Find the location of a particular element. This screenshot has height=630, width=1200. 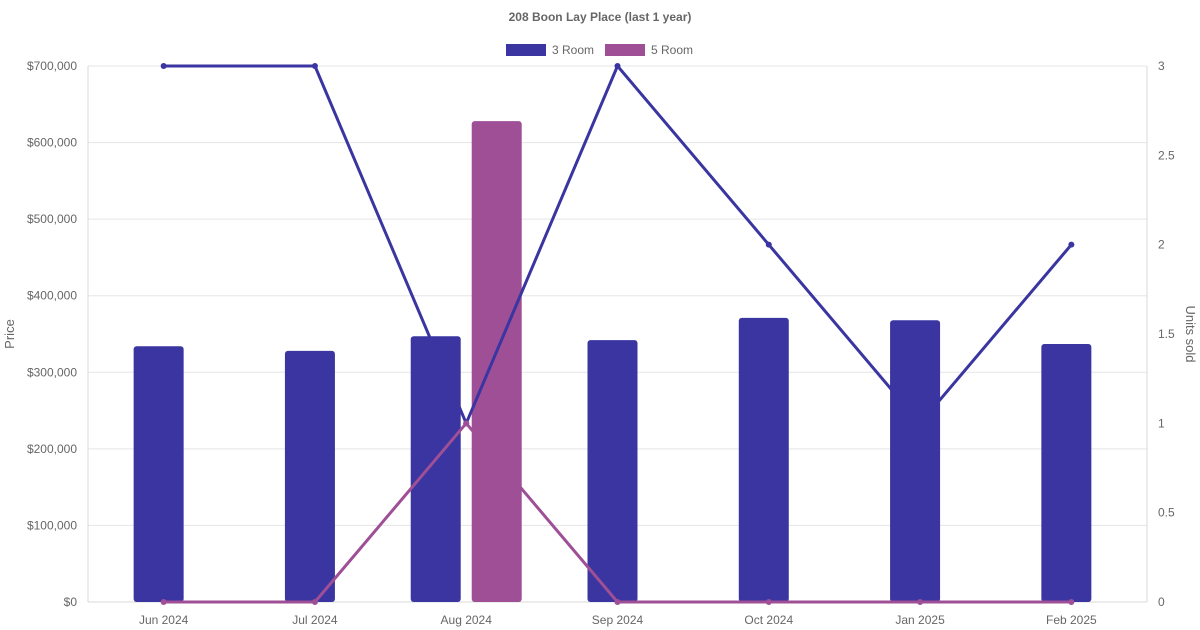

y2-tick-label: 1 is located at coordinates (1161, 423).